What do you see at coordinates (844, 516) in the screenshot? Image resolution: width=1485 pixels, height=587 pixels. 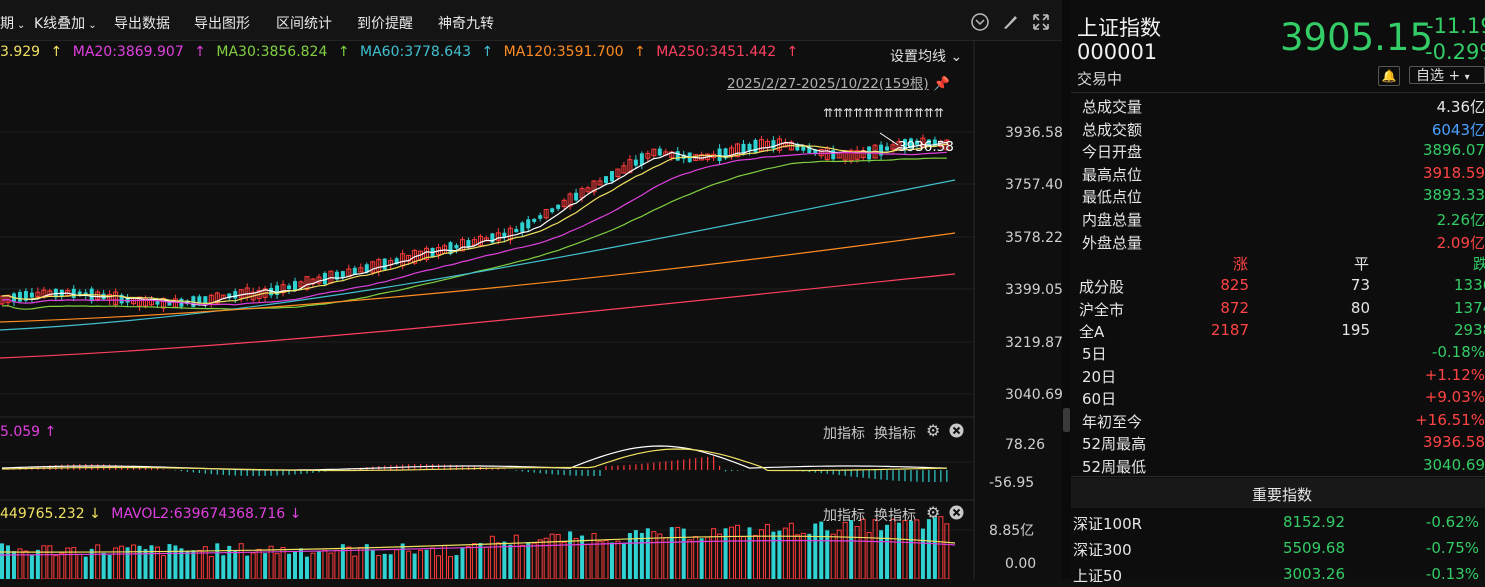 I see `volume-add-indicator: 加指标` at bounding box center [844, 516].